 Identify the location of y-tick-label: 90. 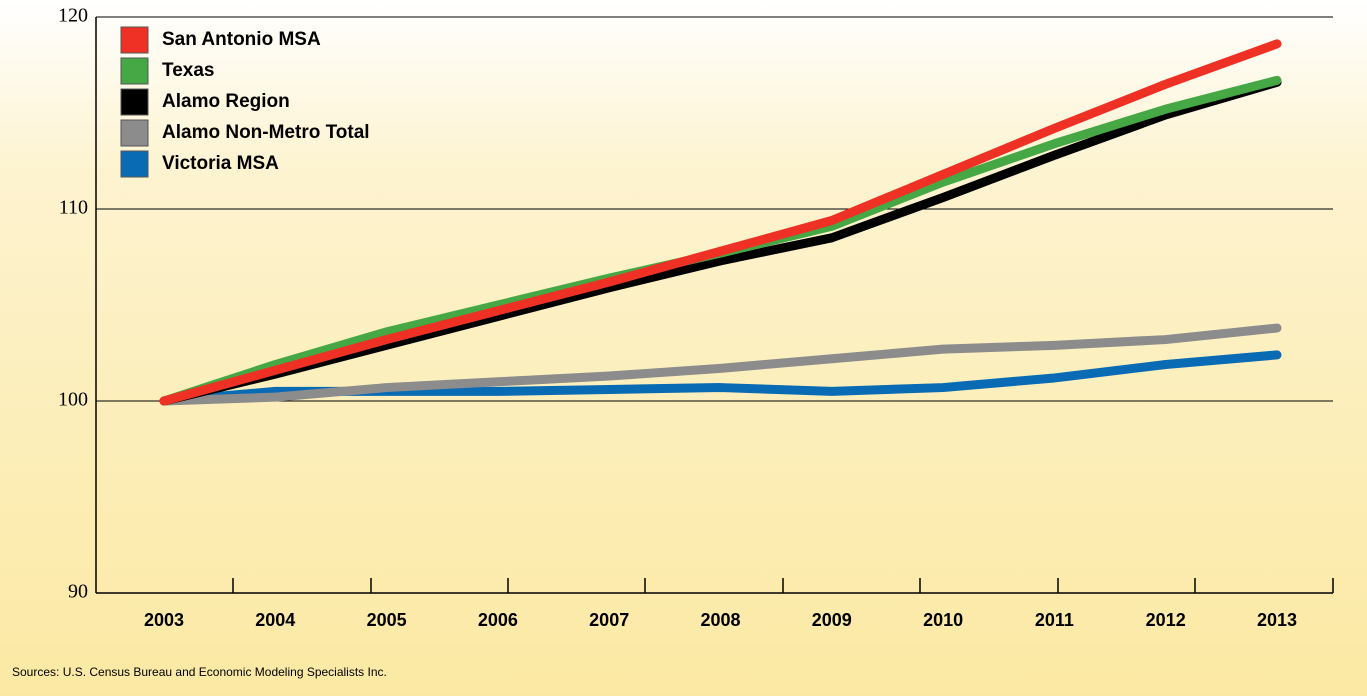
(78, 592).